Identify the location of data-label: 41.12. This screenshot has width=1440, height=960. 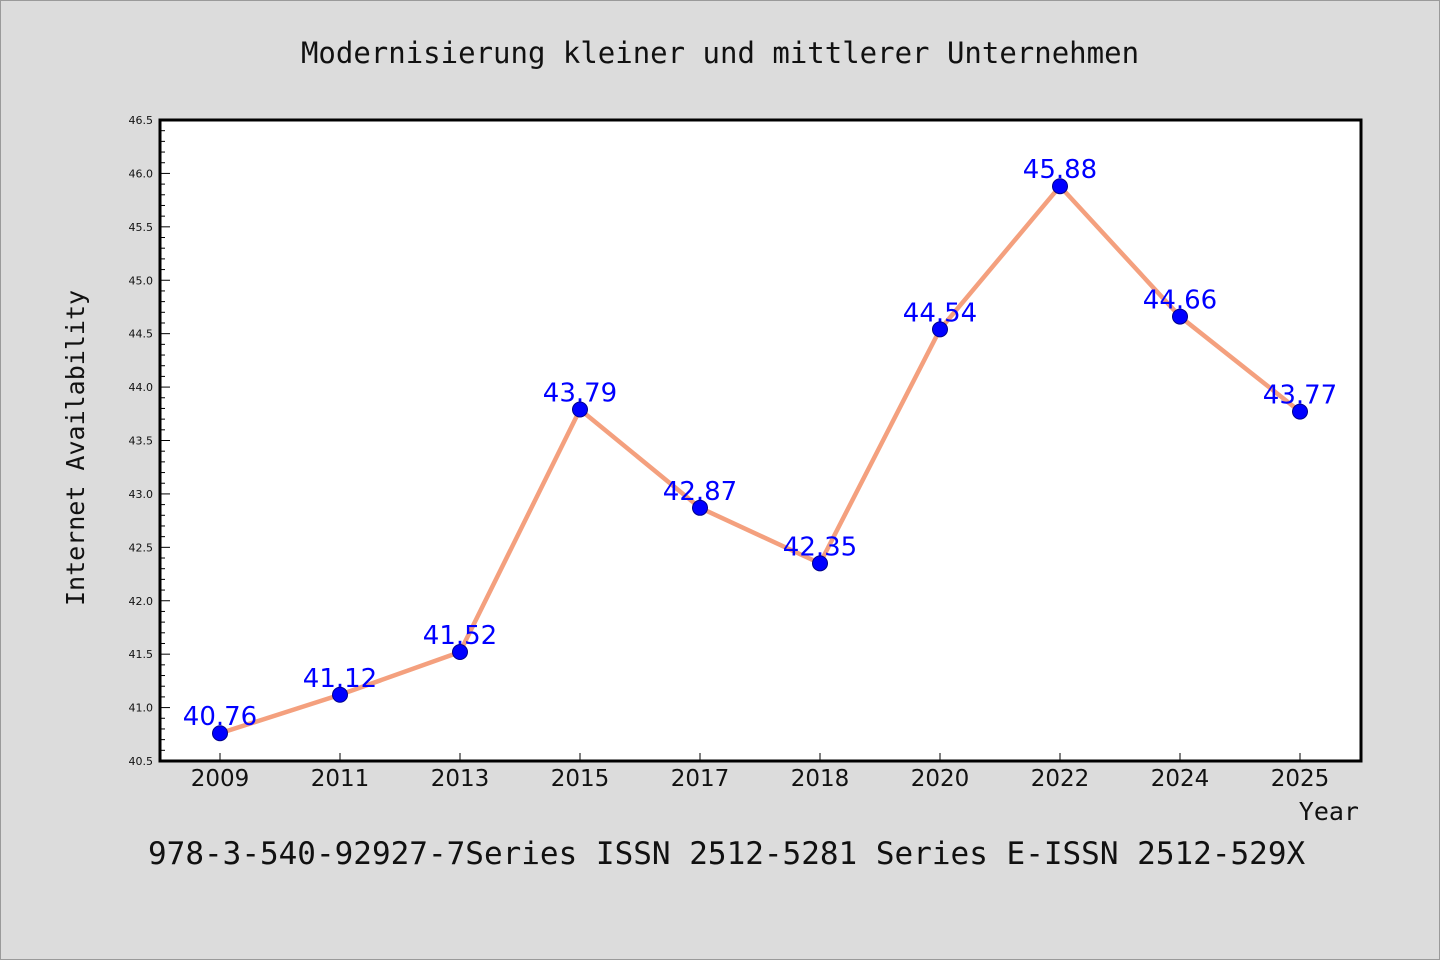
(340, 679).